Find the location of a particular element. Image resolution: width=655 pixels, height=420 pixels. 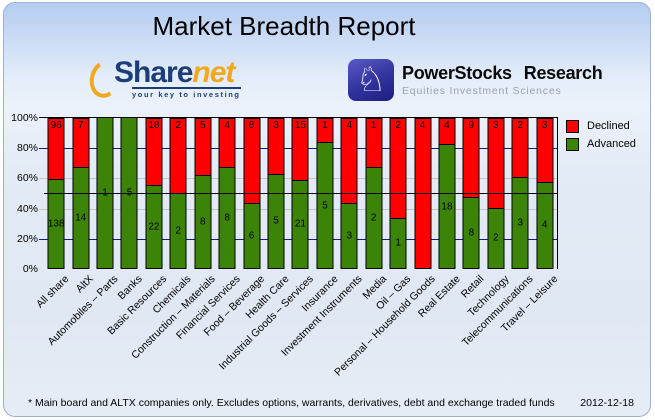

bar-segment-advanced: 21 is located at coordinates (300, 224).